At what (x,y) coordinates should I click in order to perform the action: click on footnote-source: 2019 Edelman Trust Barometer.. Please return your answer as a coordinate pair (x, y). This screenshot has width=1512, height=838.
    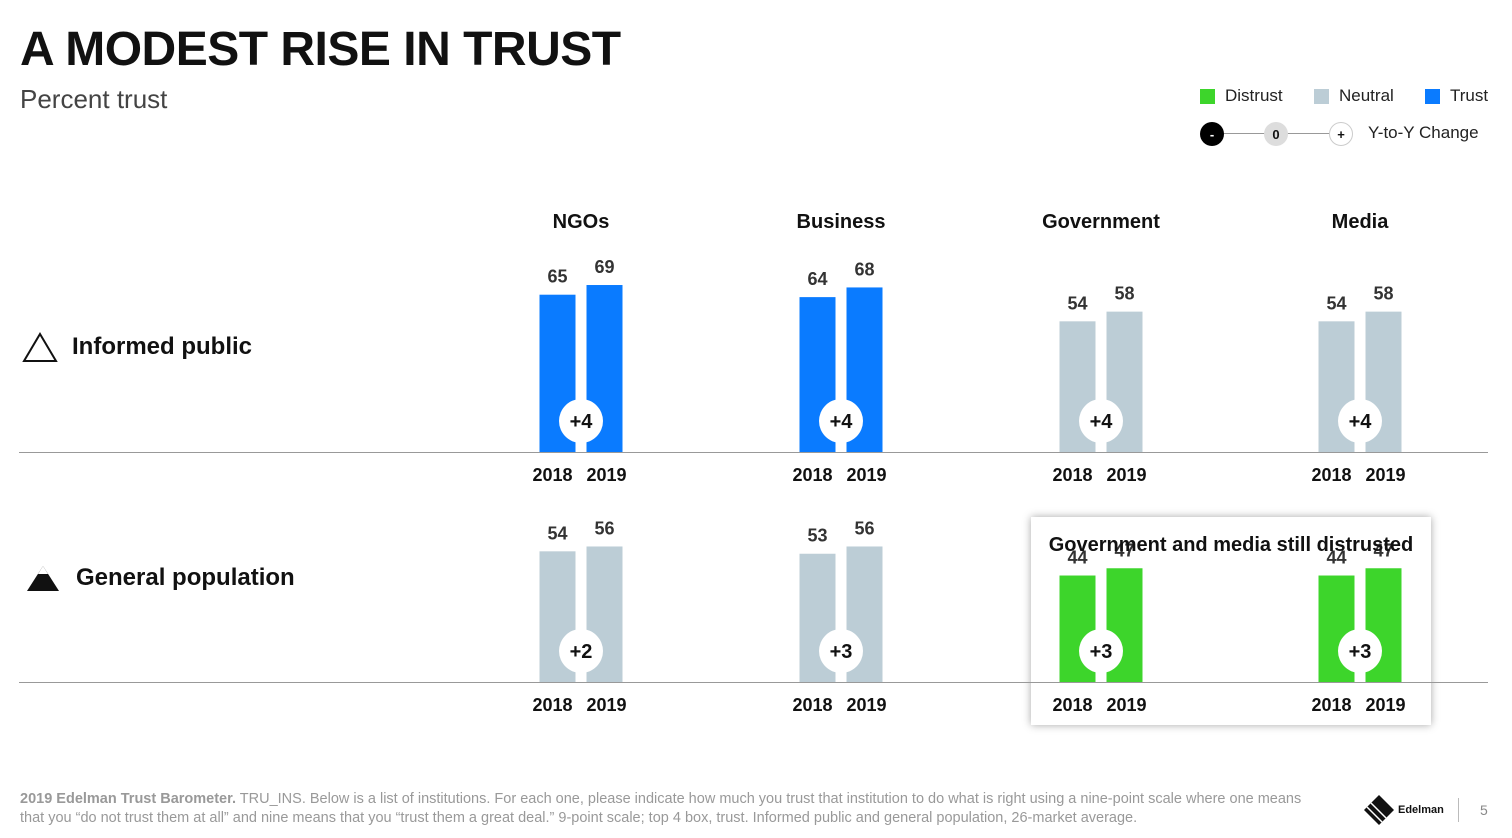
    Looking at the image, I should click on (128, 799).